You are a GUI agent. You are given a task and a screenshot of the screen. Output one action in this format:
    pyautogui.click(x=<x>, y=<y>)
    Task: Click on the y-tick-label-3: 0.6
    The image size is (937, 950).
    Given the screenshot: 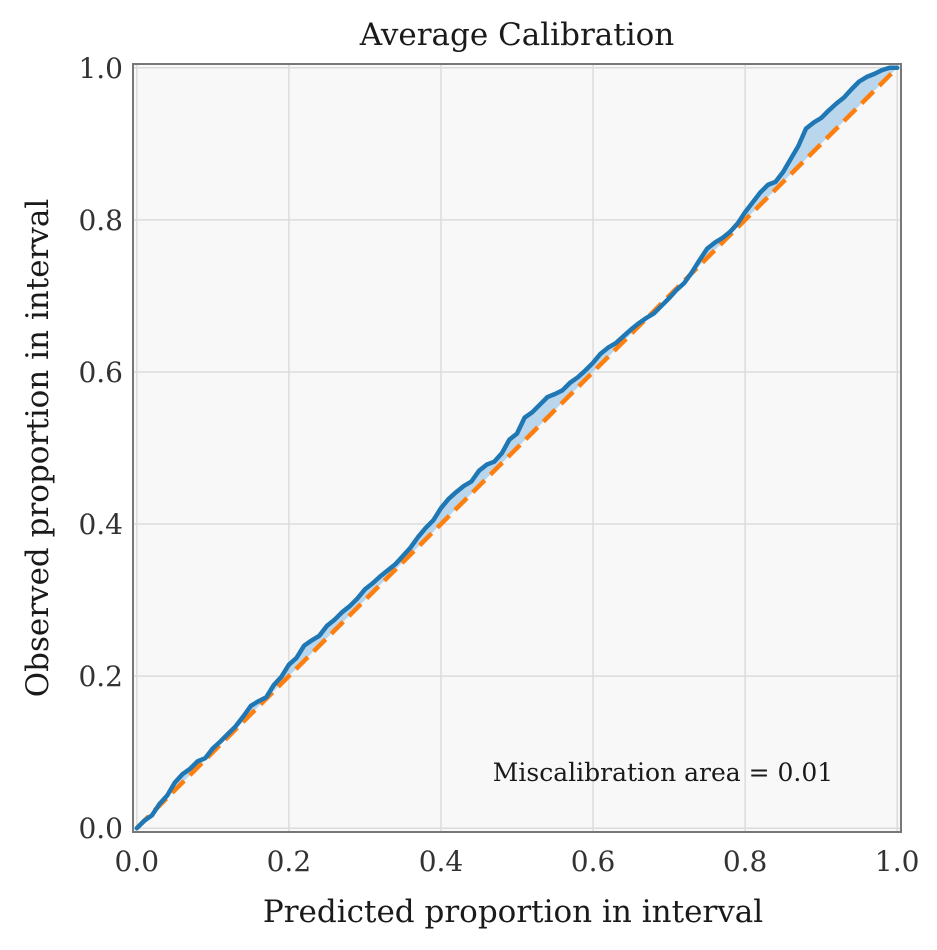 What is the action you would take?
    pyautogui.click(x=100, y=372)
    